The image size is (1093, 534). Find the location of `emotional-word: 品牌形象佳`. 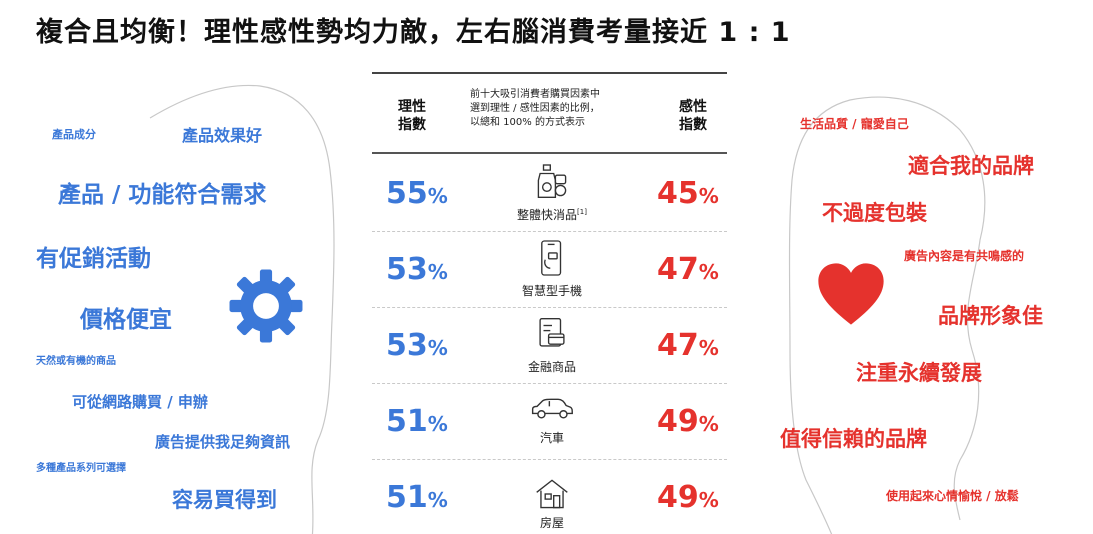

emotional-word: 品牌形象佳 is located at coordinates (990, 316).